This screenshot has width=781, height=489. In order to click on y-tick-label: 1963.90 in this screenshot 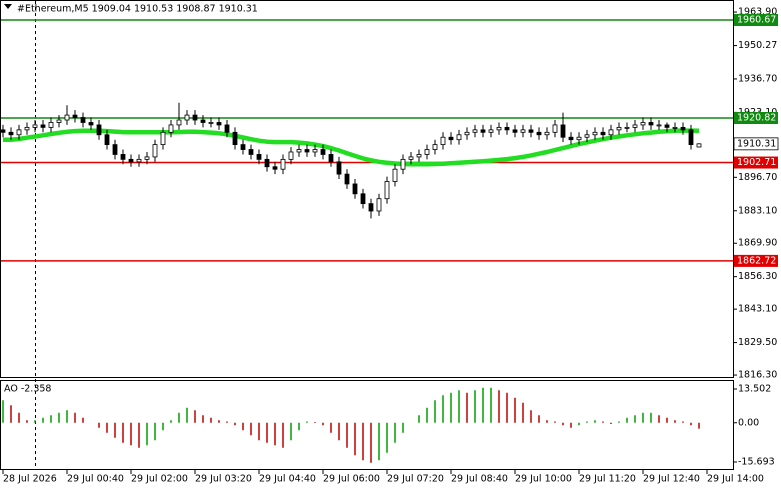, I will do `click(757, 12)`.